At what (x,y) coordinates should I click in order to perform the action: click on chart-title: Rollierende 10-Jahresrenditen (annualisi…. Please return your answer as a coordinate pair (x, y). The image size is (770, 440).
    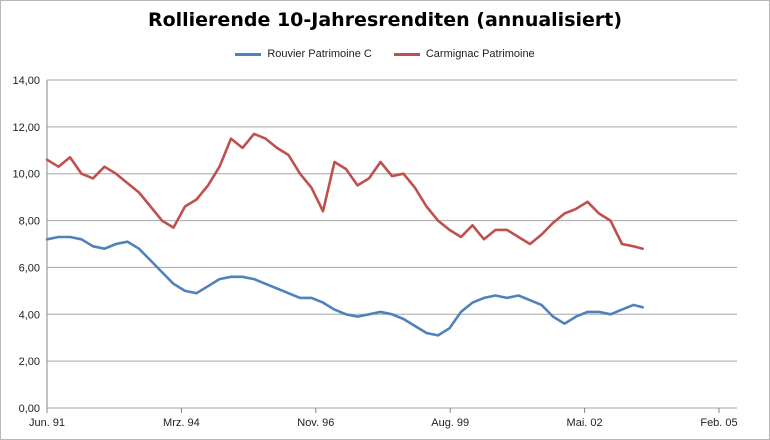
    Looking at the image, I should click on (385, 20).